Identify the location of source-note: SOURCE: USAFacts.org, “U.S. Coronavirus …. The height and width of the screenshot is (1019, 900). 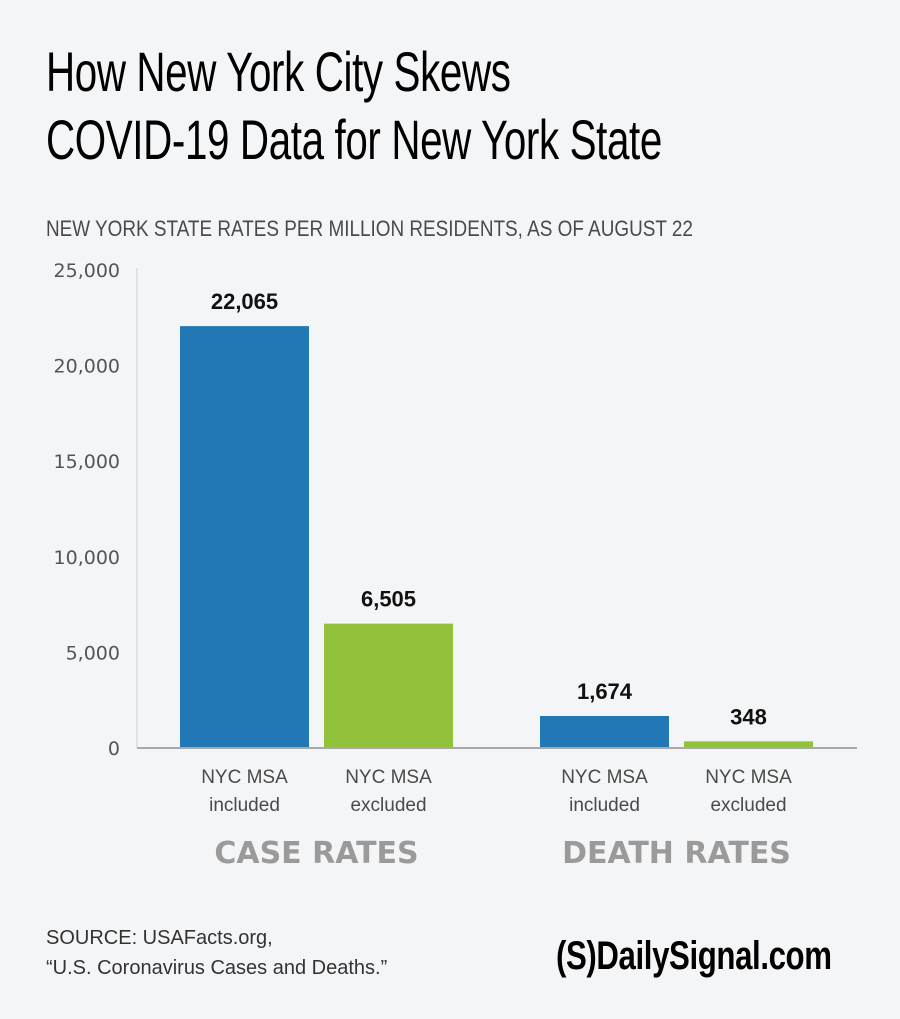
(216, 953).